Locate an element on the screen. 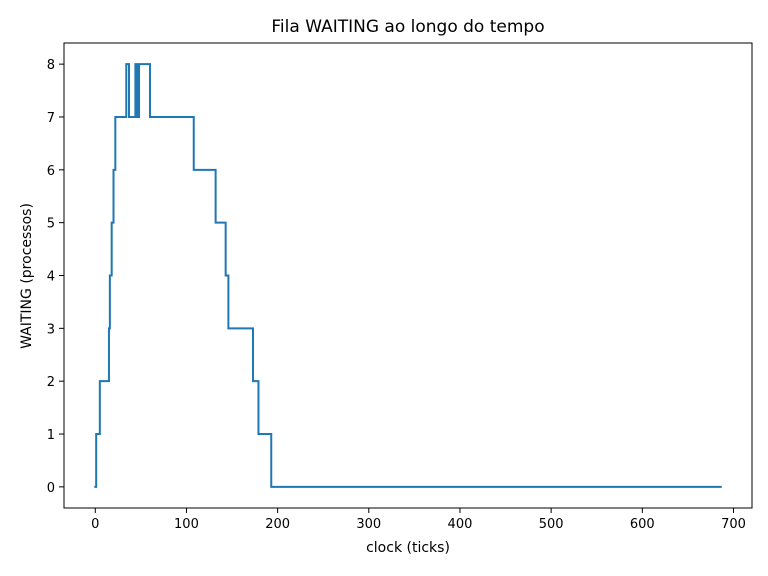 The image size is (768, 576). x-axis-label: clock (ticks) is located at coordinates (408, 548).